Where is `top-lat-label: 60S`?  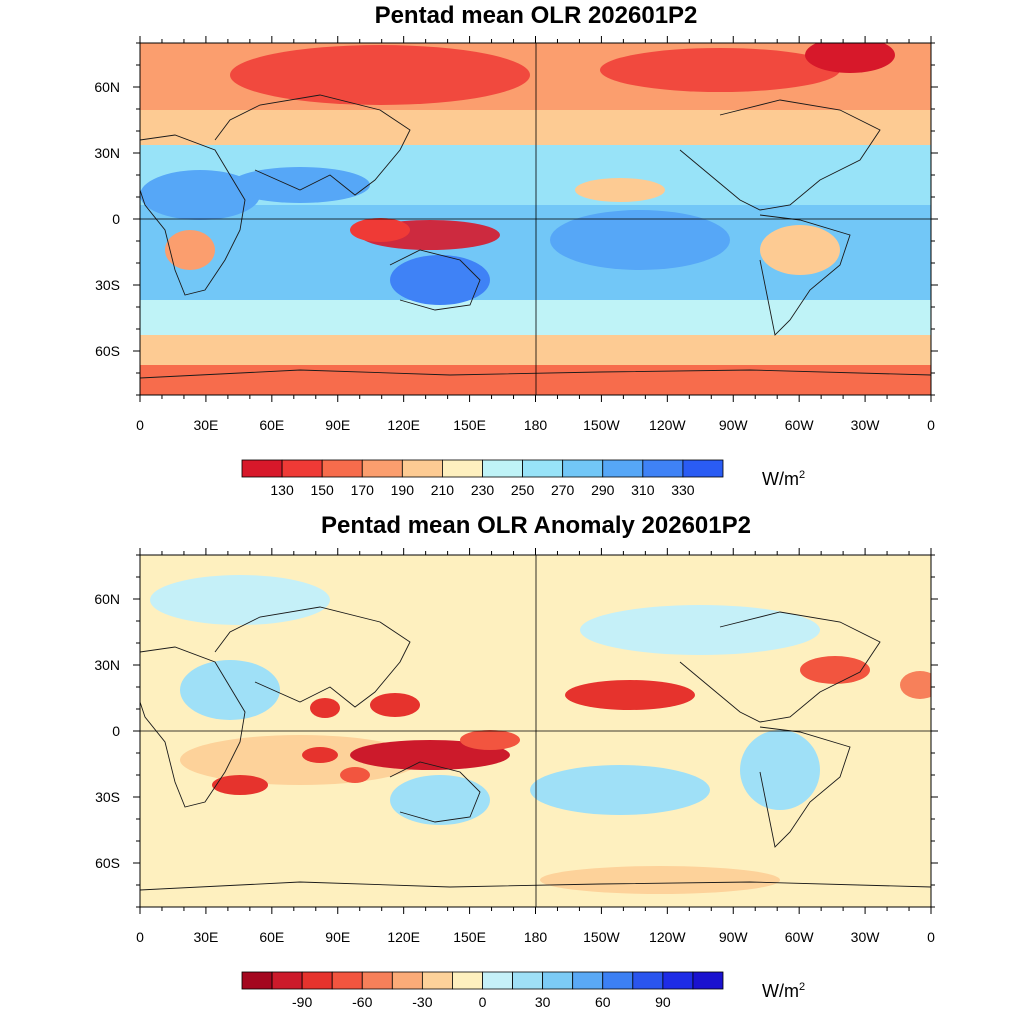 top-lat-label: 60S is located at coordinates (107, 351).